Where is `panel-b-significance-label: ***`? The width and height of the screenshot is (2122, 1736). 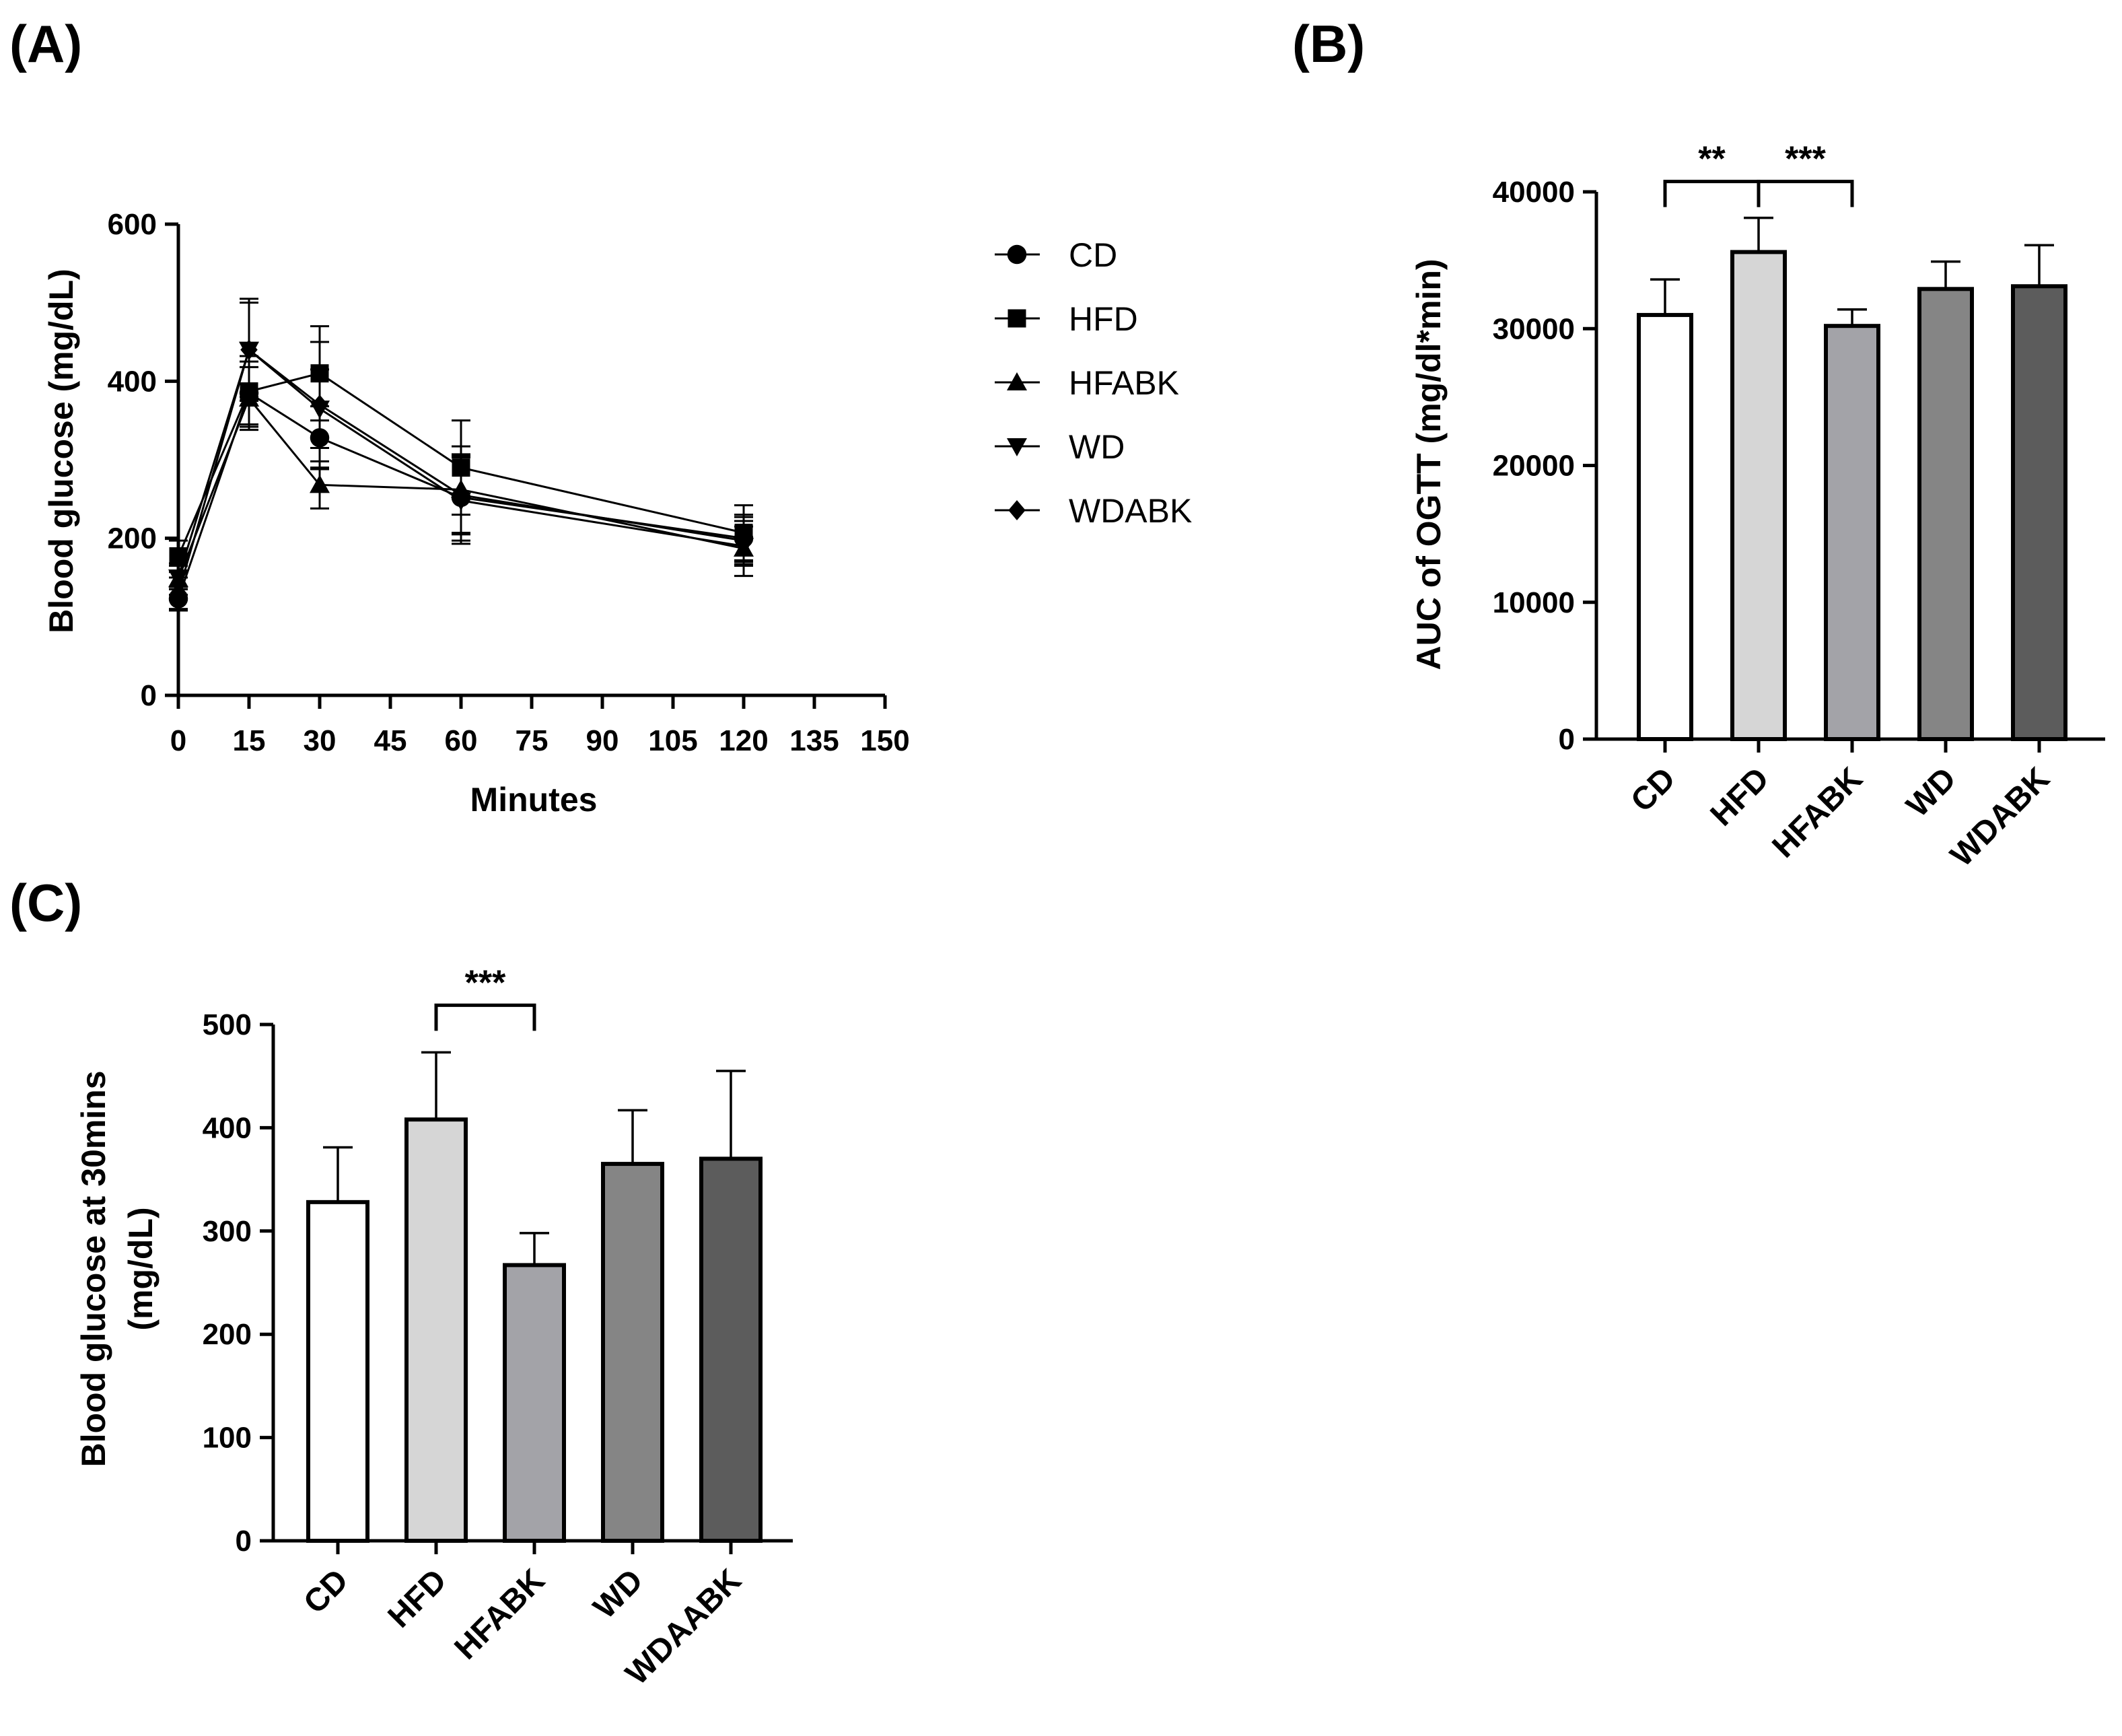 panel-b-significance-label: *** is located at coordinates (1805, 159).